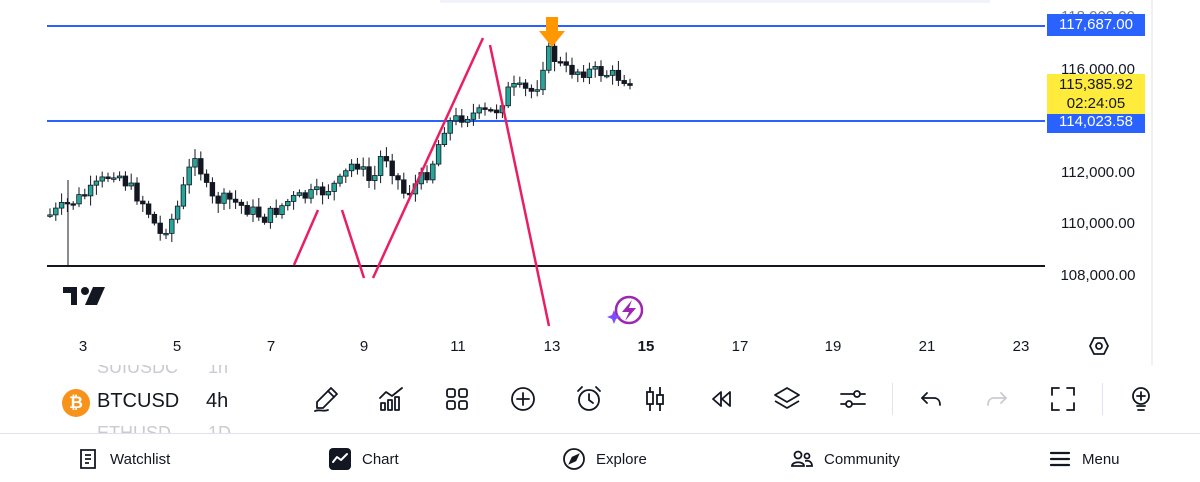  What do you see at coordinates (862, 459) in the screenshot?
I see `nav-community-label: Community` at bounding box center [862, 459].